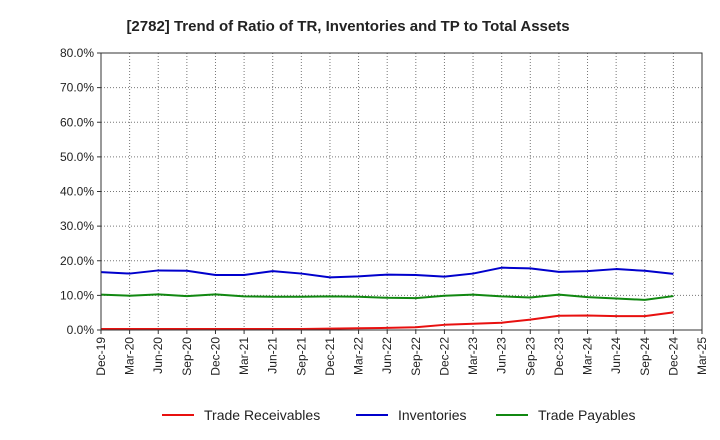  What do you see at coordinates (616, 355) in the screenshot?
I see `x-tick-label: Jun-24` at bounding box center [616, 355].